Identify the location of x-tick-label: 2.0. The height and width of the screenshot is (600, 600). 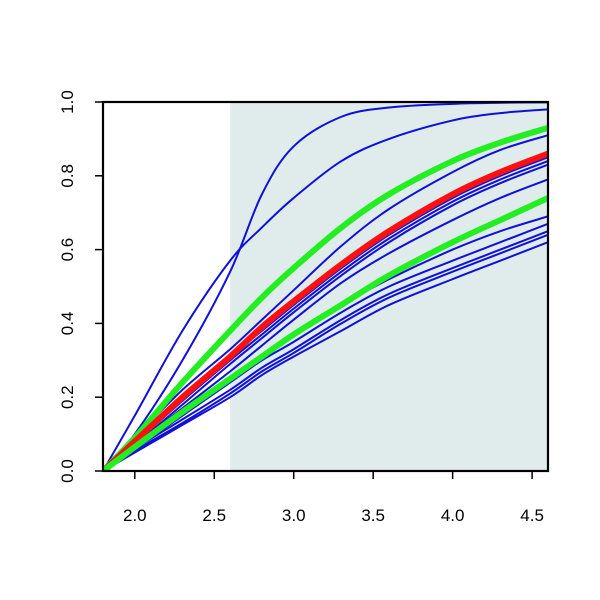
(135, 515).